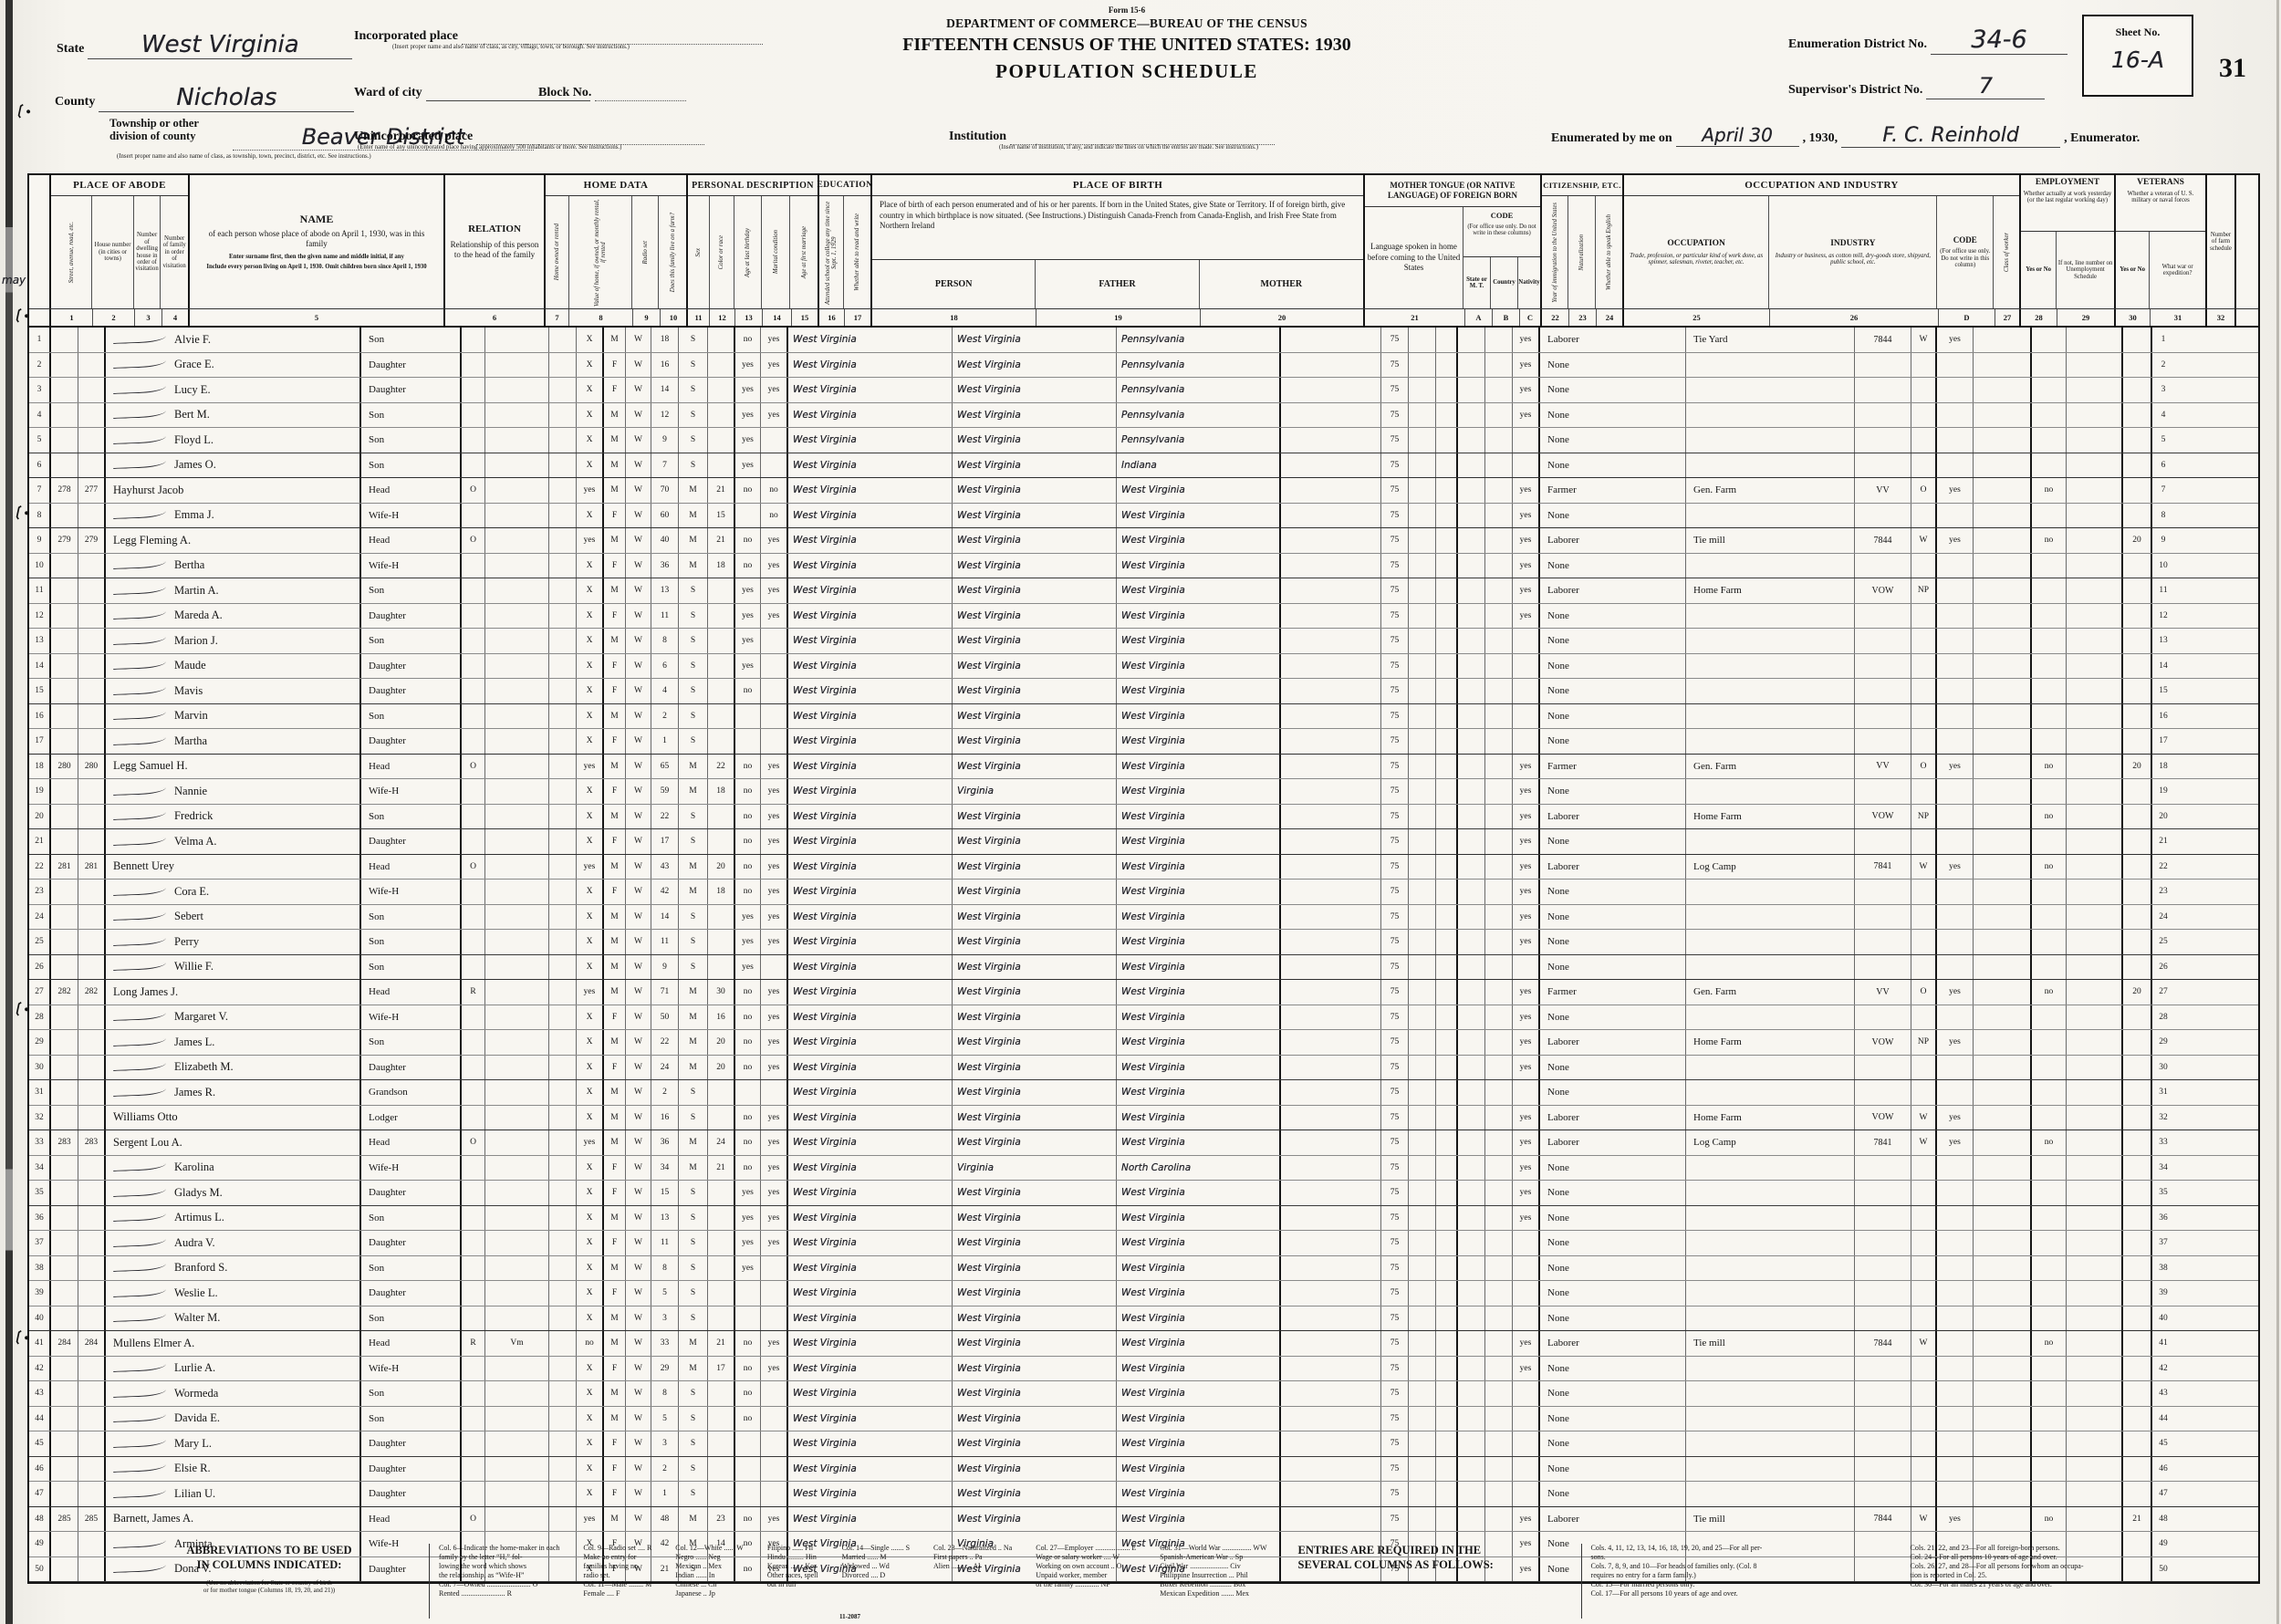 This screenshot has height=1624, width=2281. Describe the element at coordinates (64, 992) in the screenshot. I see `cell-dwelling-number: 282` at that location.